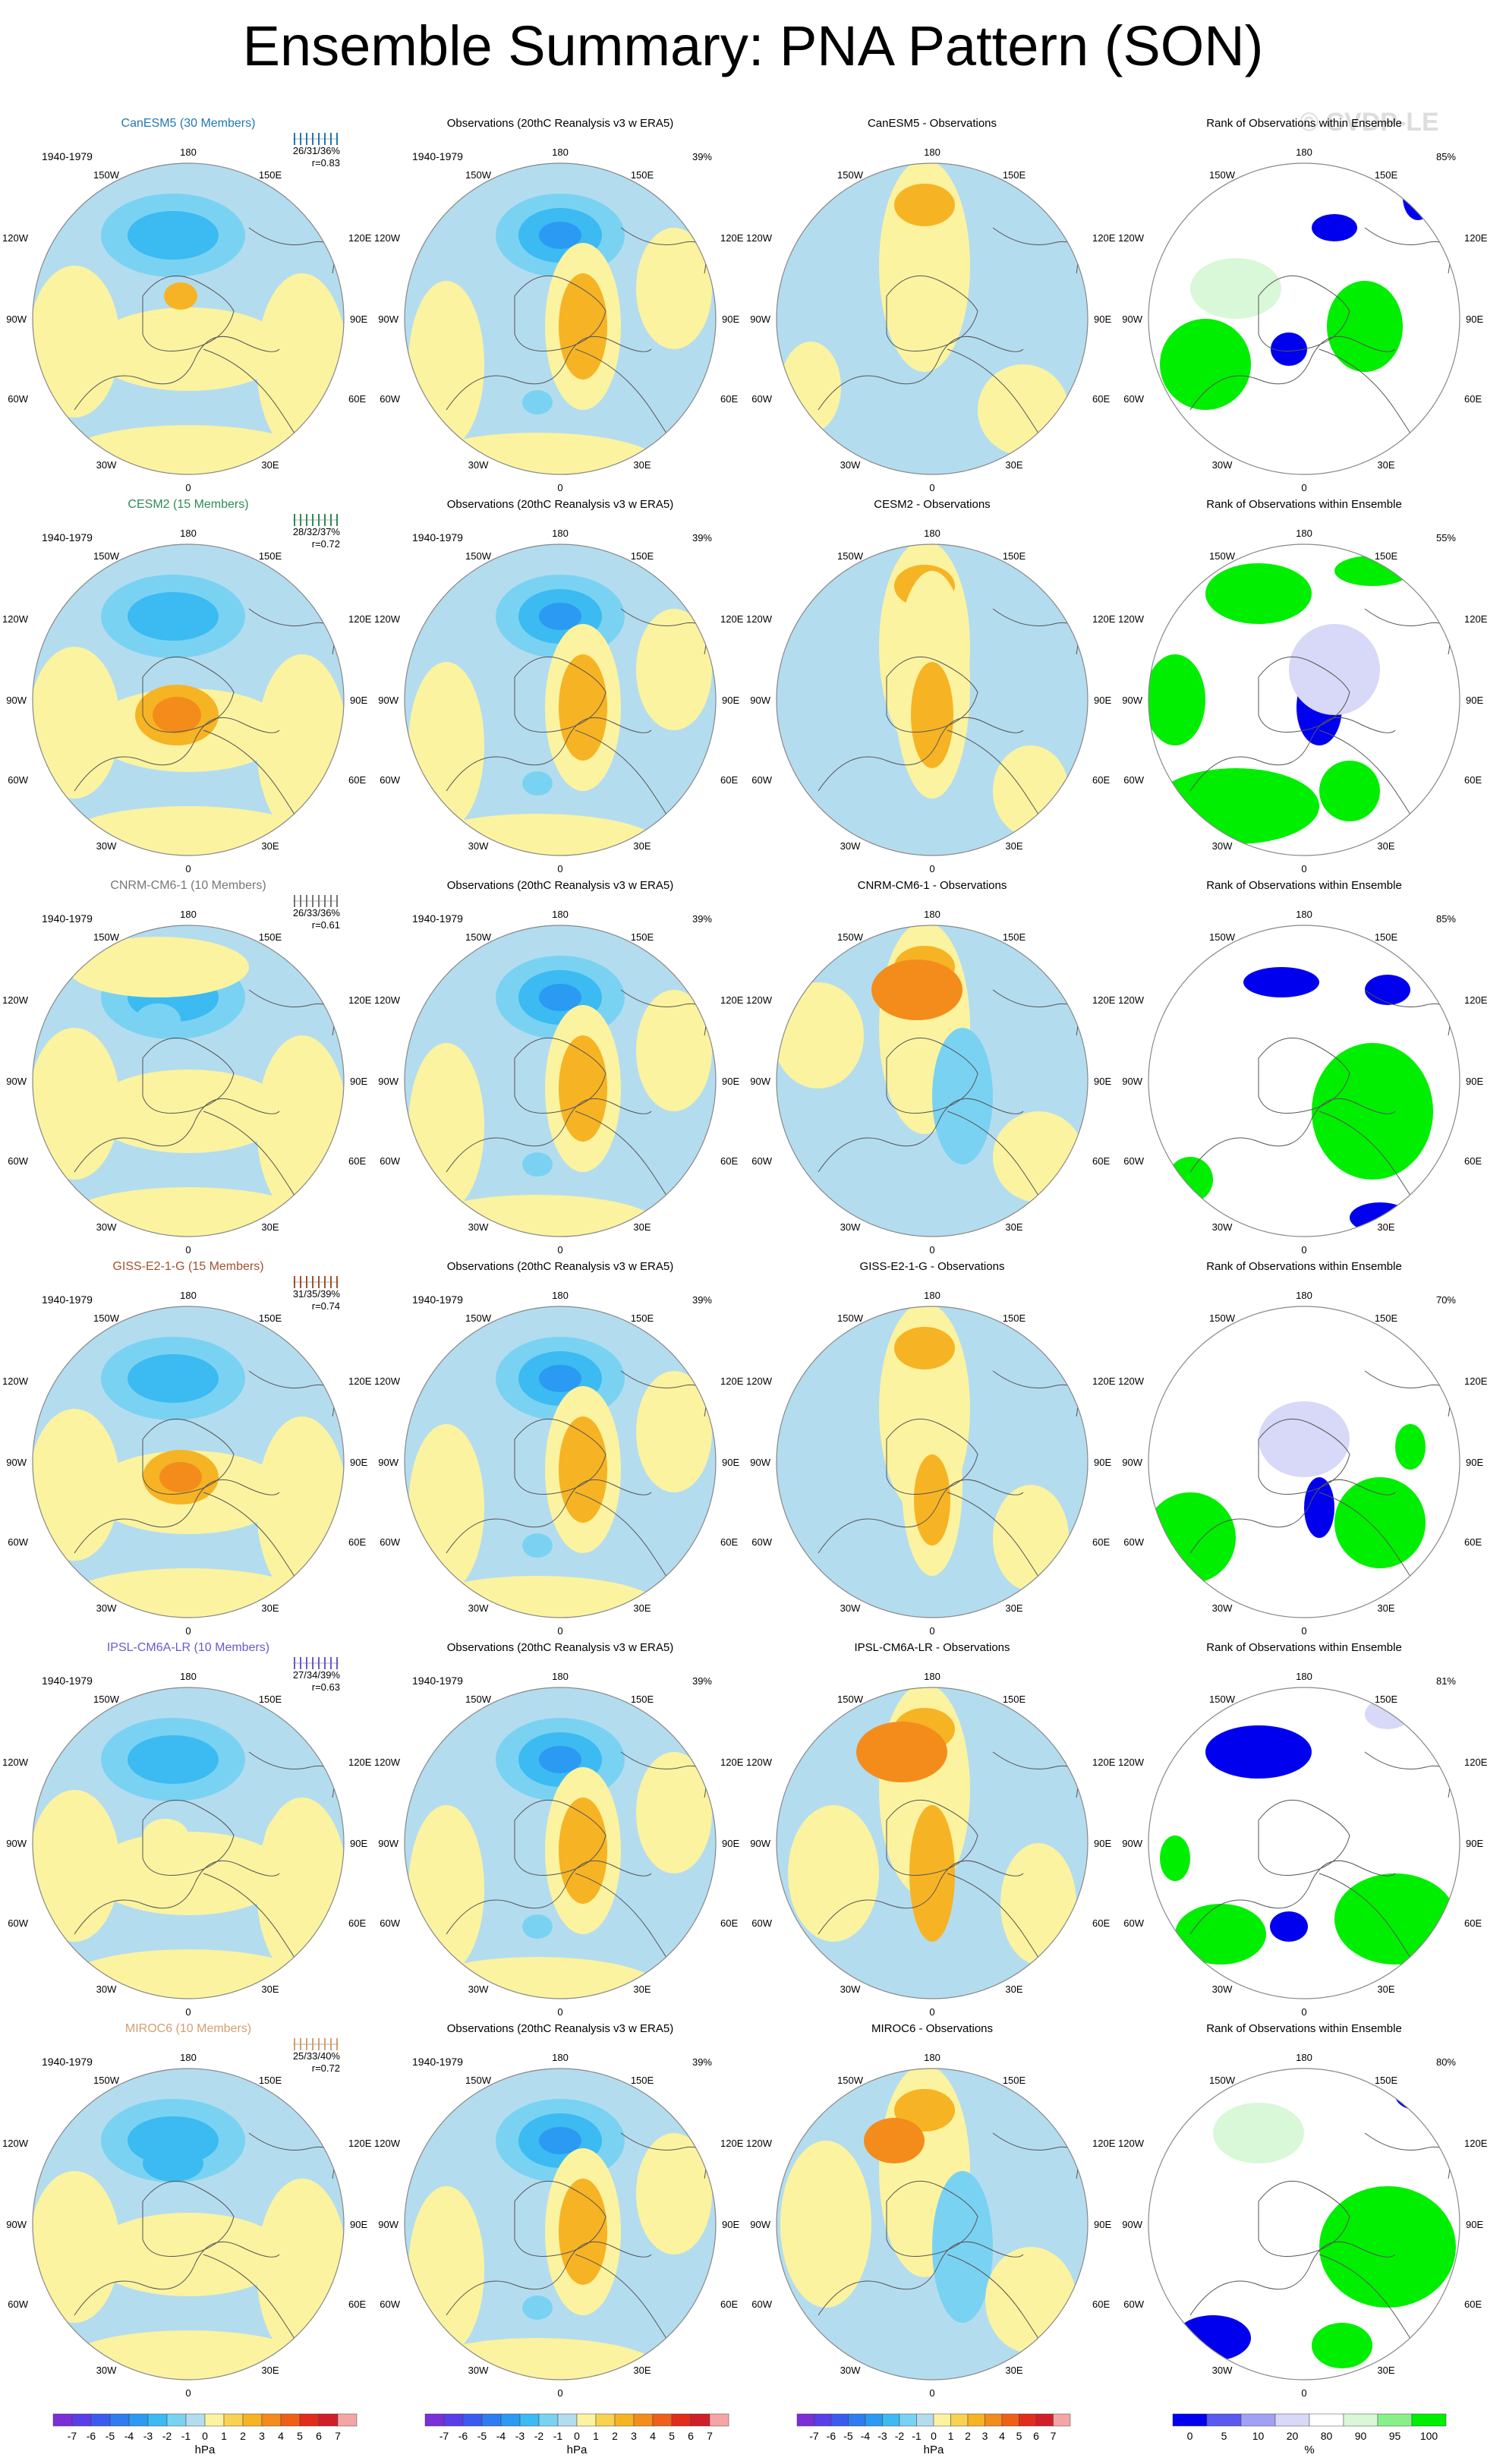  What do you see at coordinates (482, 2436) in the screenshot?
I see `colorbar-tick: -5` at bounding box center [482, 2436].